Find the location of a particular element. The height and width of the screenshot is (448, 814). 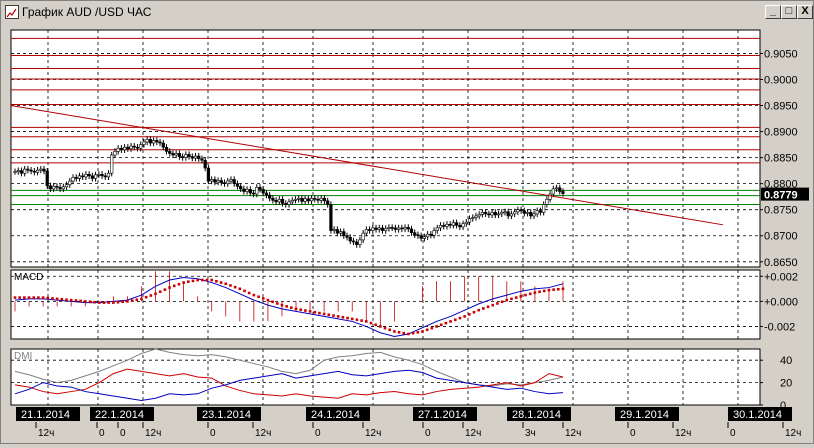

title-bar: График AUD /USD ЧАС _ □ X is located at coordinates (407, 12).